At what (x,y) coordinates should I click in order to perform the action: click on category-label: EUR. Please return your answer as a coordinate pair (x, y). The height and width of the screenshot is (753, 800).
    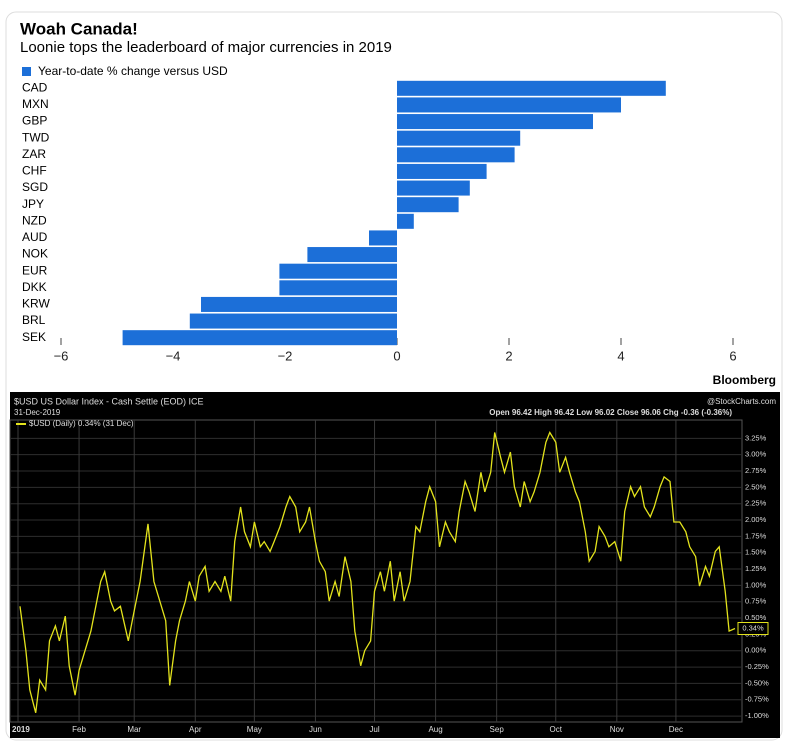
    Looking at the image, I should click on (35, 270).